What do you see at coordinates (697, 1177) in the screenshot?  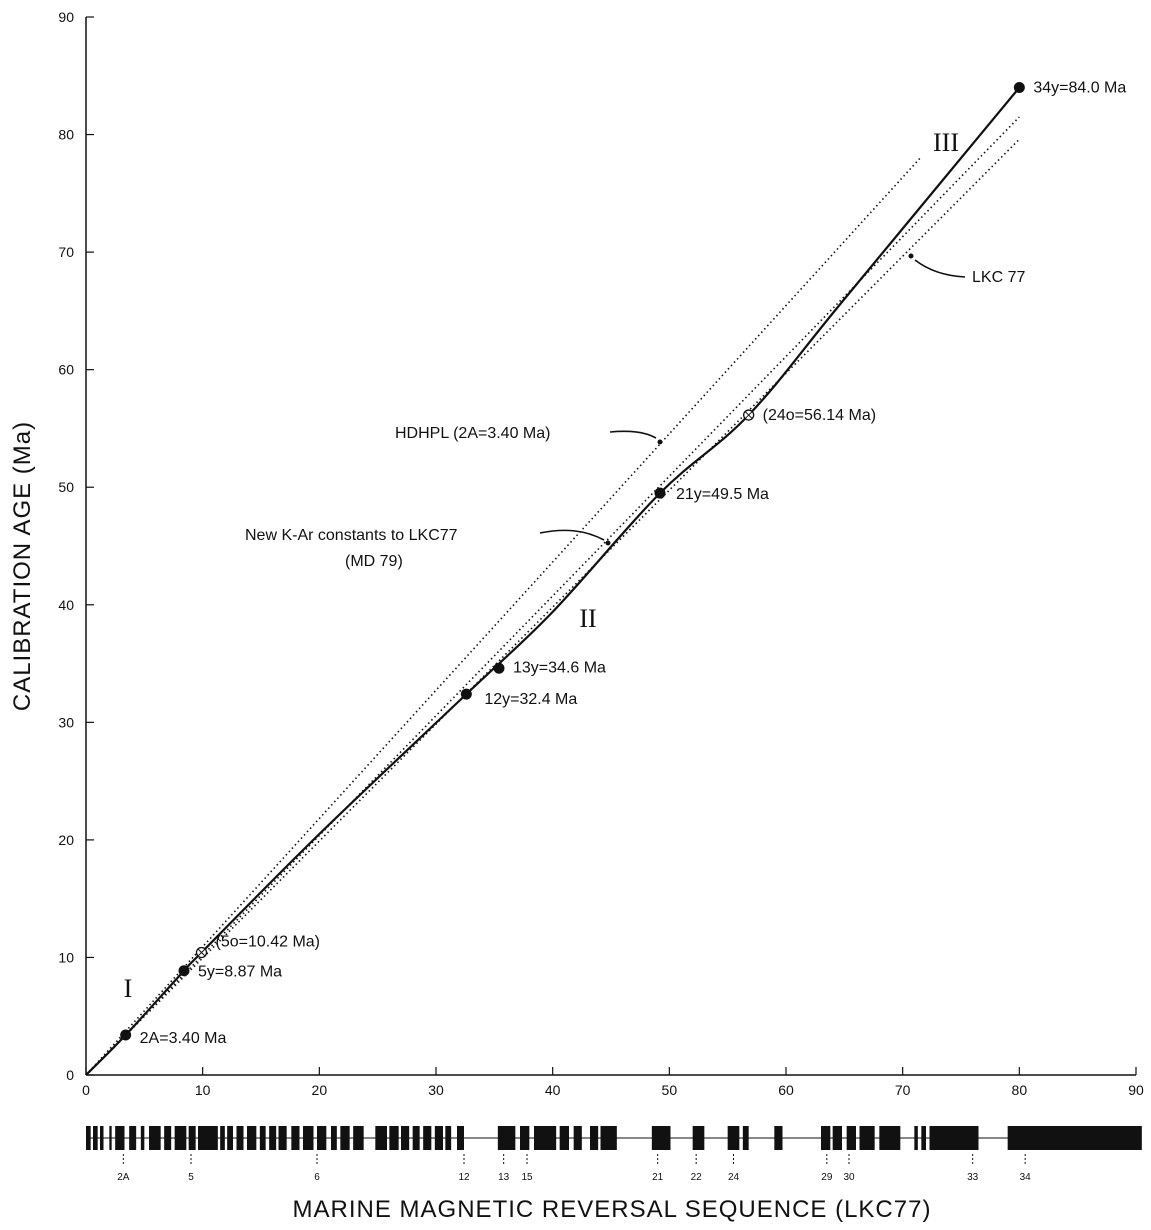 I see `anomaly-label: 22` at bounding box center [697, 1177].